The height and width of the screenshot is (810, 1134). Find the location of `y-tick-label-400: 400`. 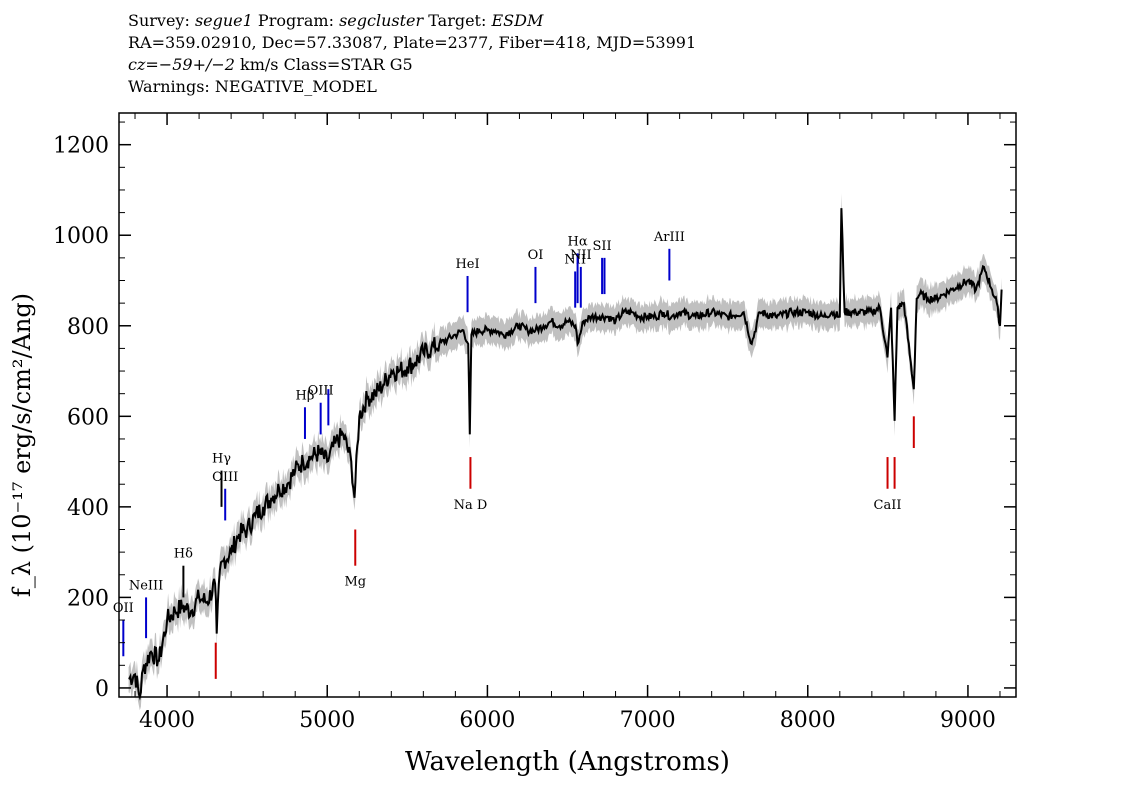

y-tick-label-400: 400 is located at coordinates (88, 508).